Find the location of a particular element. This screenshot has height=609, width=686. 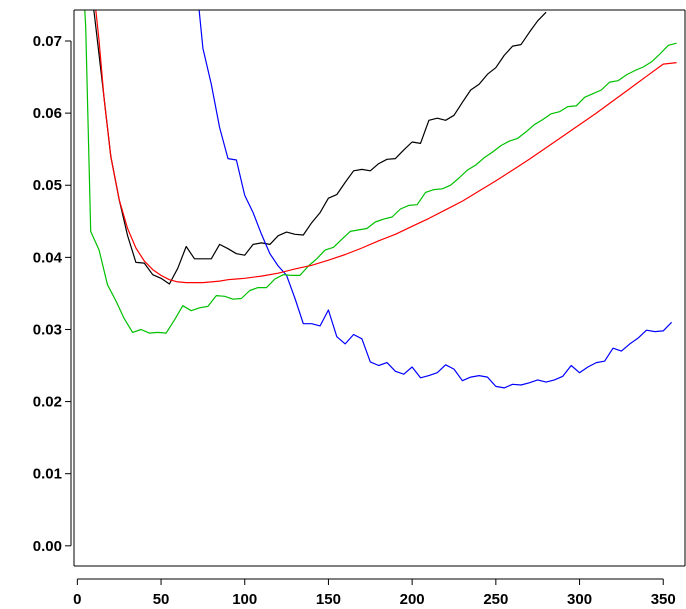

x-tick-label: 0 is located at coordinates (77, 599).